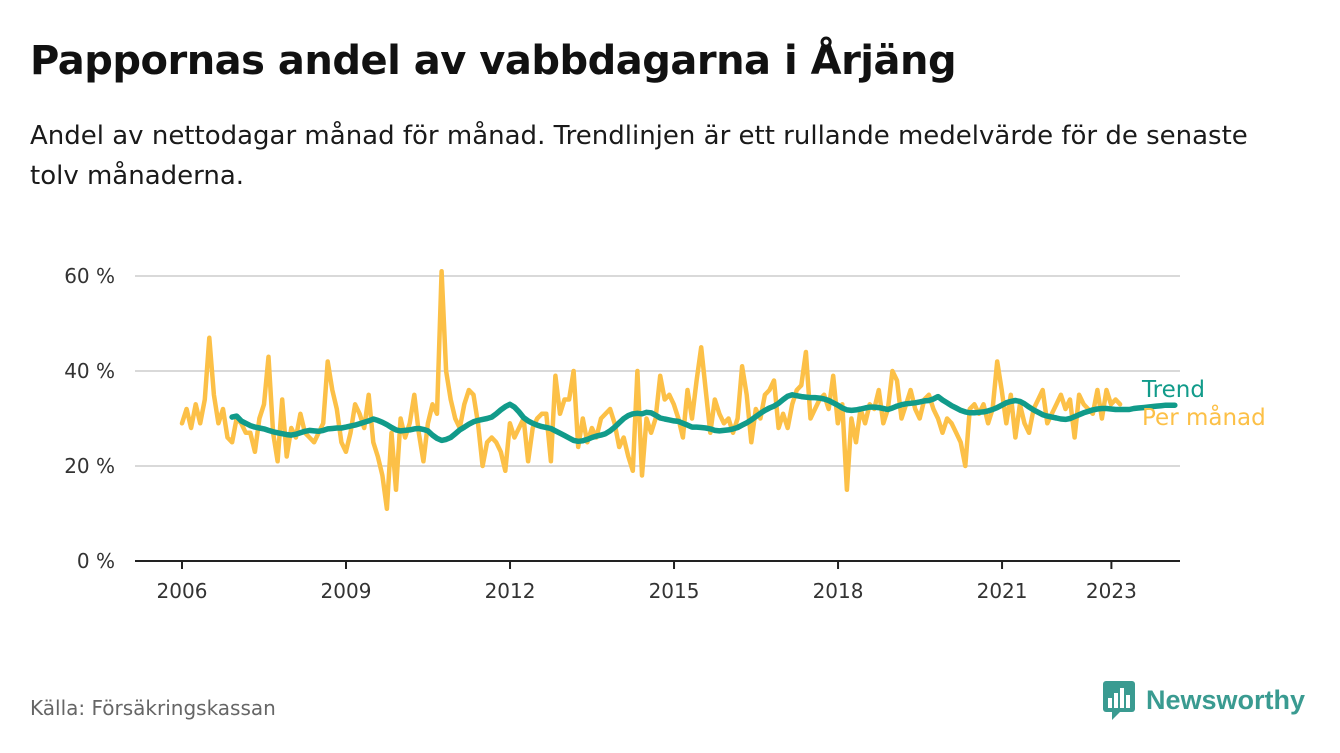 This screenshot has width=1340, height=753. I want to click on x-tick-label: 2009, so click(346, 591).